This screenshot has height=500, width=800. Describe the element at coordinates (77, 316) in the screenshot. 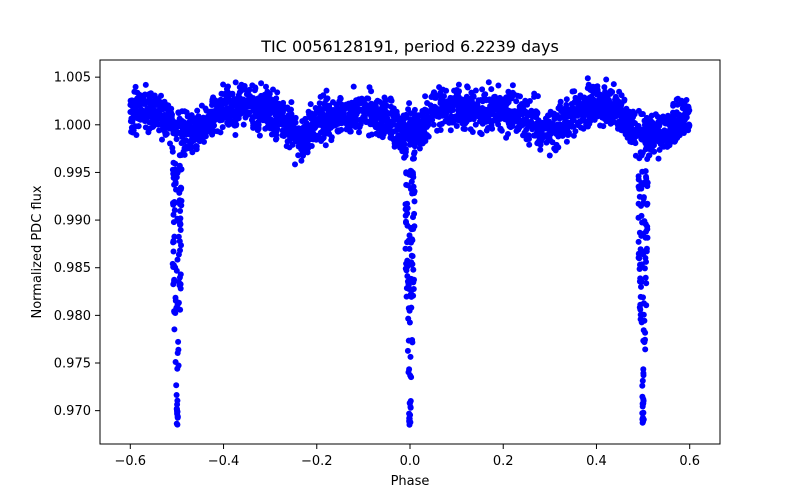

I see `y-tick: 0.980` at that location.